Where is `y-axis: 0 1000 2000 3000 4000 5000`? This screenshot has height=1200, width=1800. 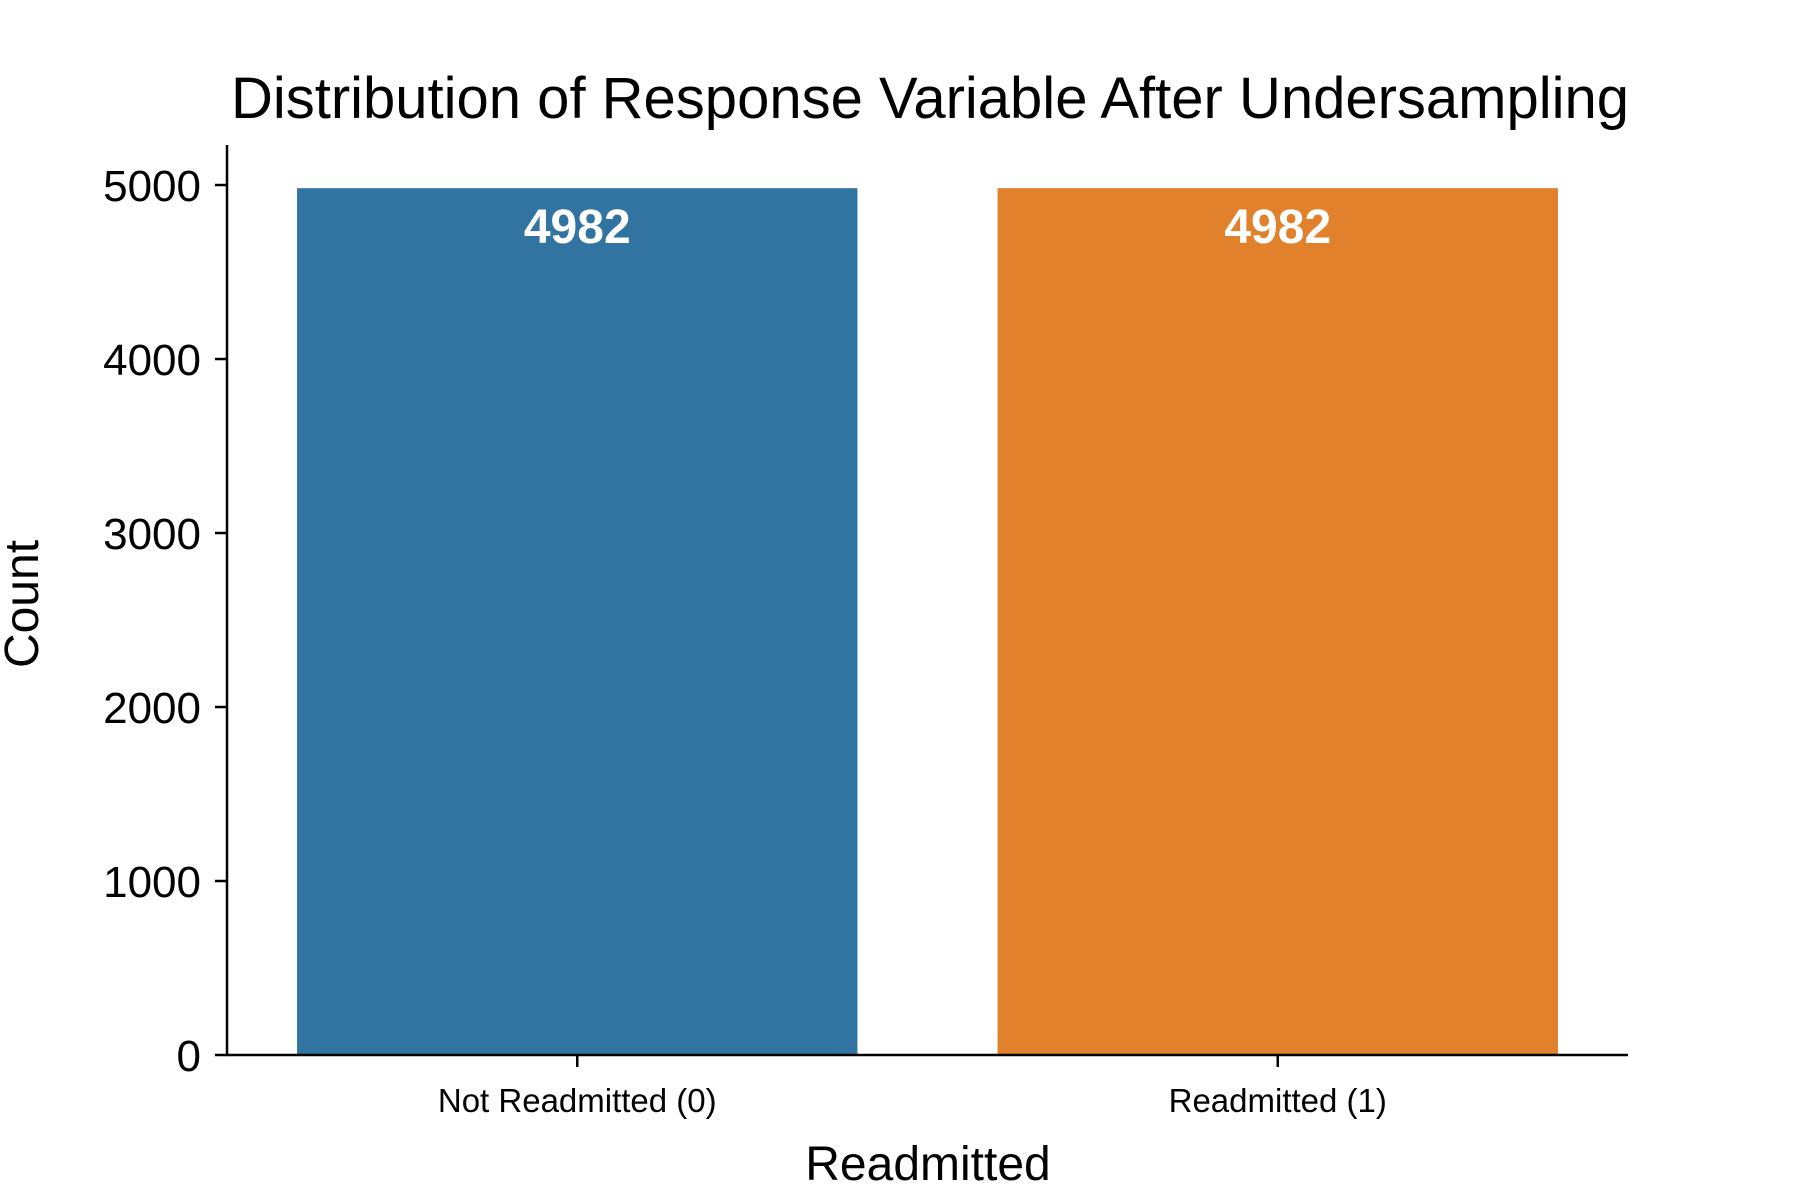 y-axis: 0 1000 2000 3000 4000 5000 is located at coordinates (166, 613).